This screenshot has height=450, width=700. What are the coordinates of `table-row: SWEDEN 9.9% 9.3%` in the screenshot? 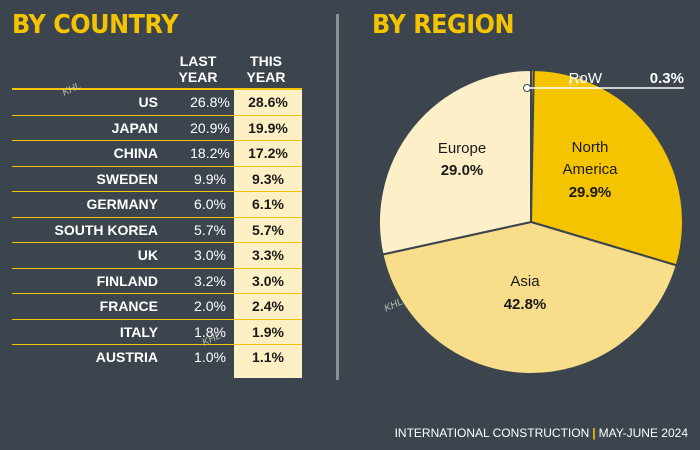 It's located at (157, 179).